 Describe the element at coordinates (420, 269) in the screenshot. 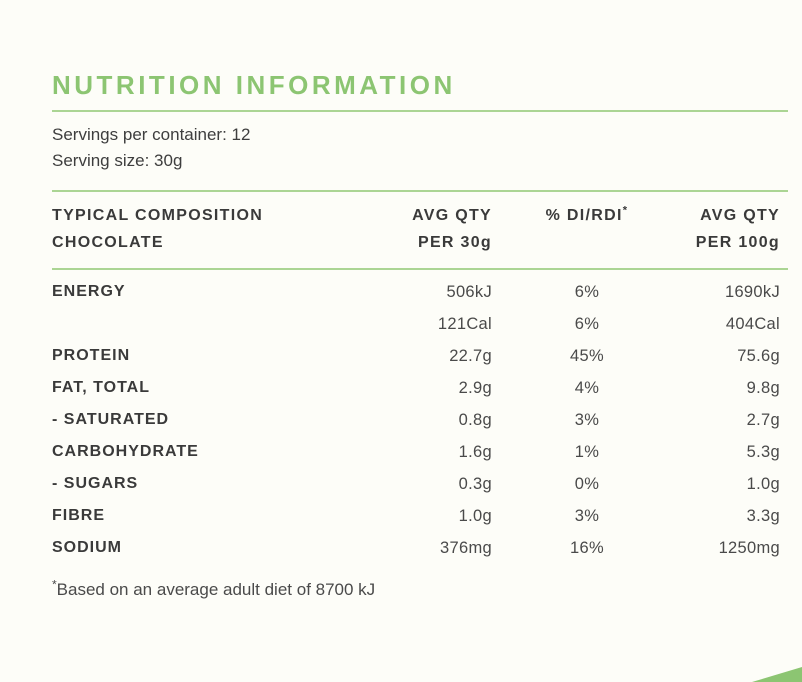

I see `table-header-rule` at that location.